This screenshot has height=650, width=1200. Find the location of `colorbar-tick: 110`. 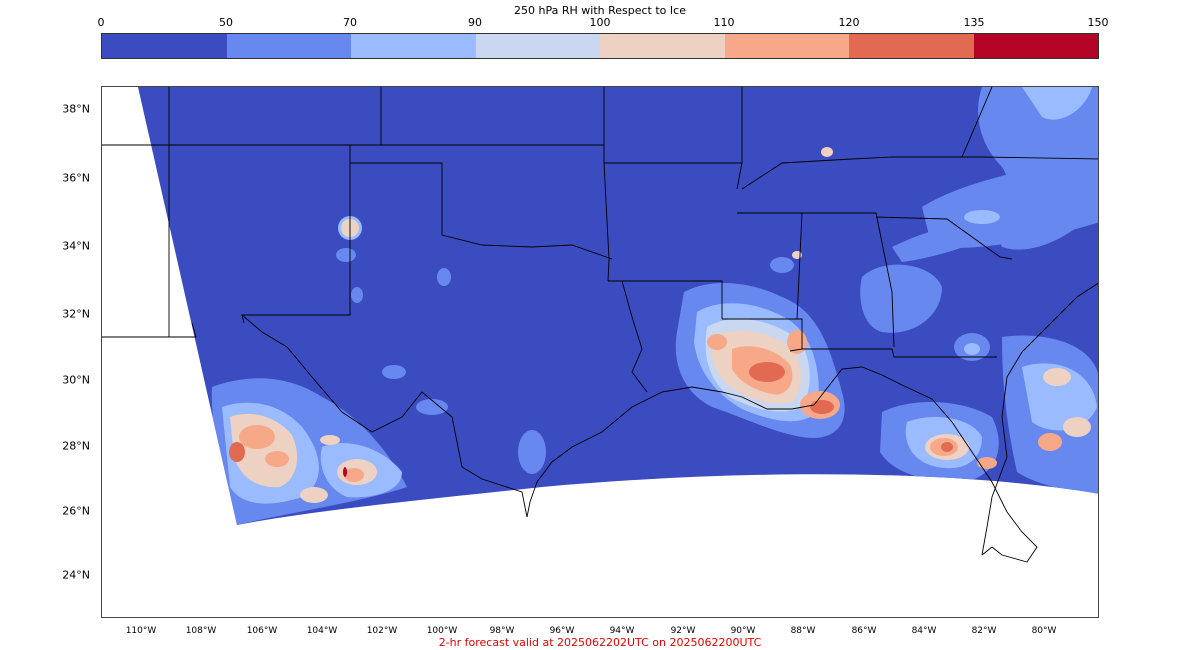

colorbar-tick: 110 is located at coordinates (724, 22).